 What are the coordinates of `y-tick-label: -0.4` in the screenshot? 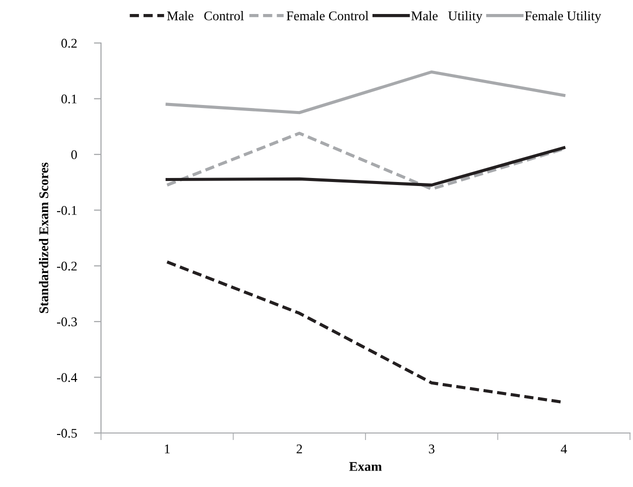 It's located at (67, 377).